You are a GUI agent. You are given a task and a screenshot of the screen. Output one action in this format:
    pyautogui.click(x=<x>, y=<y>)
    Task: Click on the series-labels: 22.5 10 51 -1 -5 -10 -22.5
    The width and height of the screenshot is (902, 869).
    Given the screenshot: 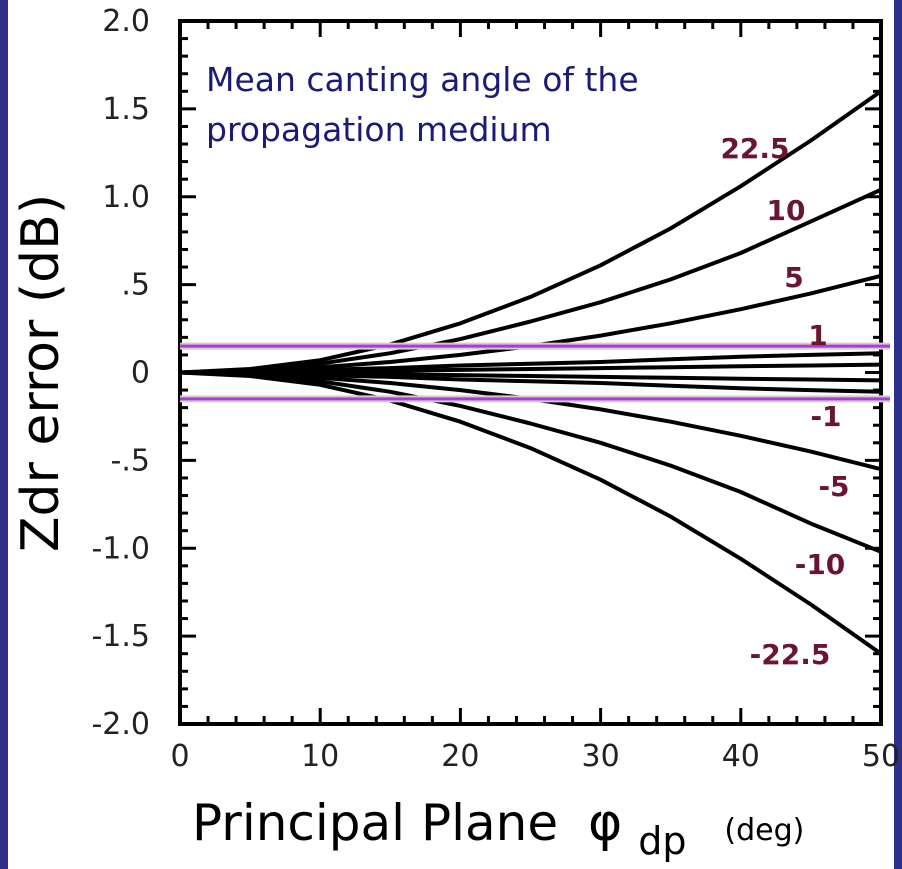 What is the action you would take?
    pyautogui.click(x=784, y=401)
    